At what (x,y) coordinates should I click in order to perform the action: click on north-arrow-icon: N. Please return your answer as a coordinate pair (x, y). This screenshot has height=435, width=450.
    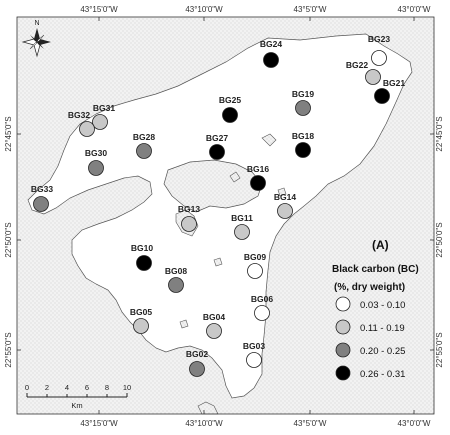
    Looking at the image, I should click on (36, 39).